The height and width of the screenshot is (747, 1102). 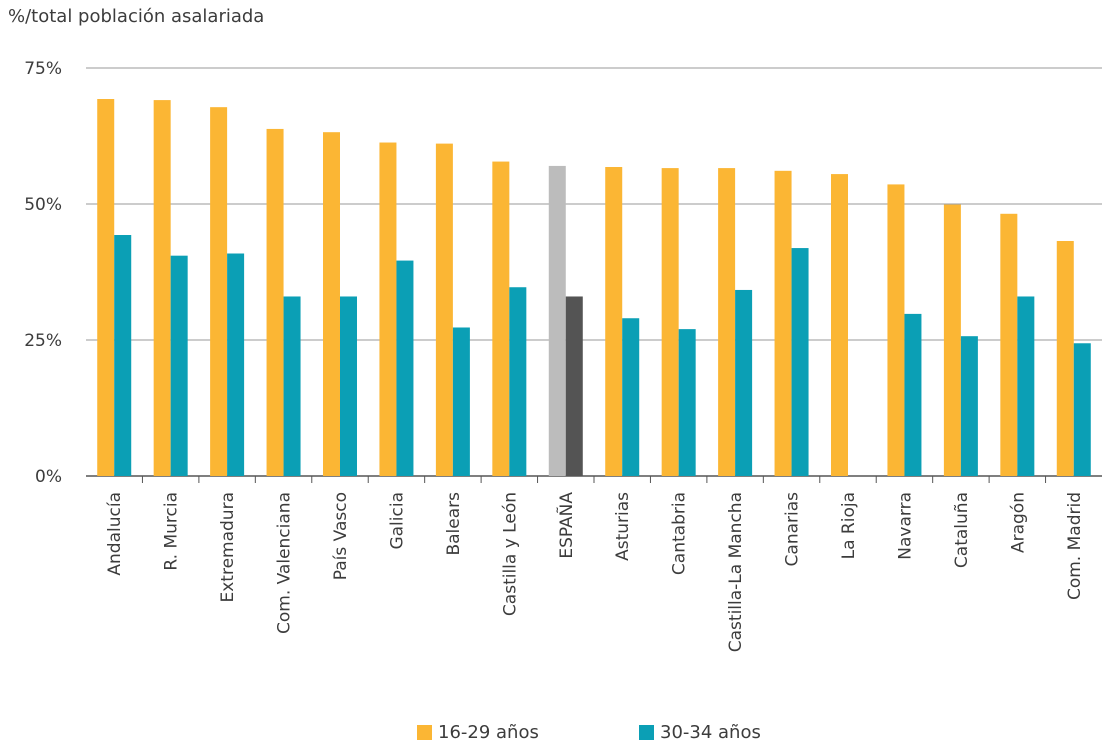 I want to click on legend-item-30-34: 30-34 años, so click(x=700, y=732).